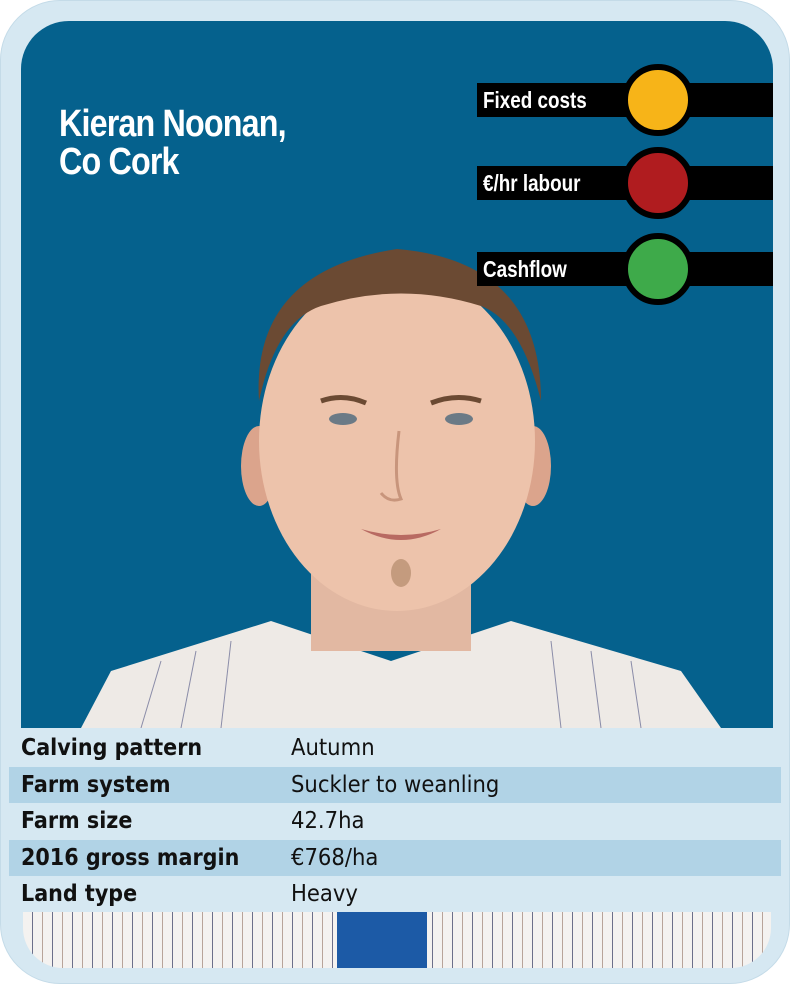 This screenshot has height=984, width=790. I want to click on table-row: Farm size 42.7ha, so click(395, 821).